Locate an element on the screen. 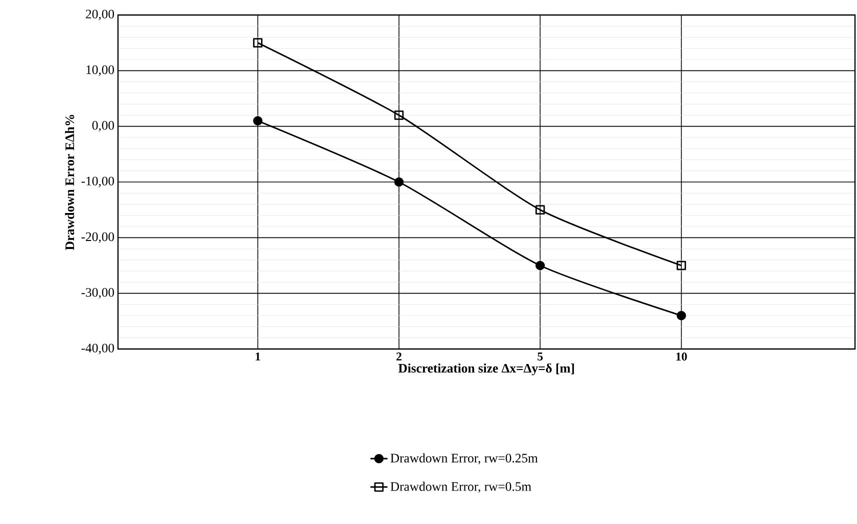 The image size is (857, 524). x-tick-label: 1 is located at coordinates (258, 356).